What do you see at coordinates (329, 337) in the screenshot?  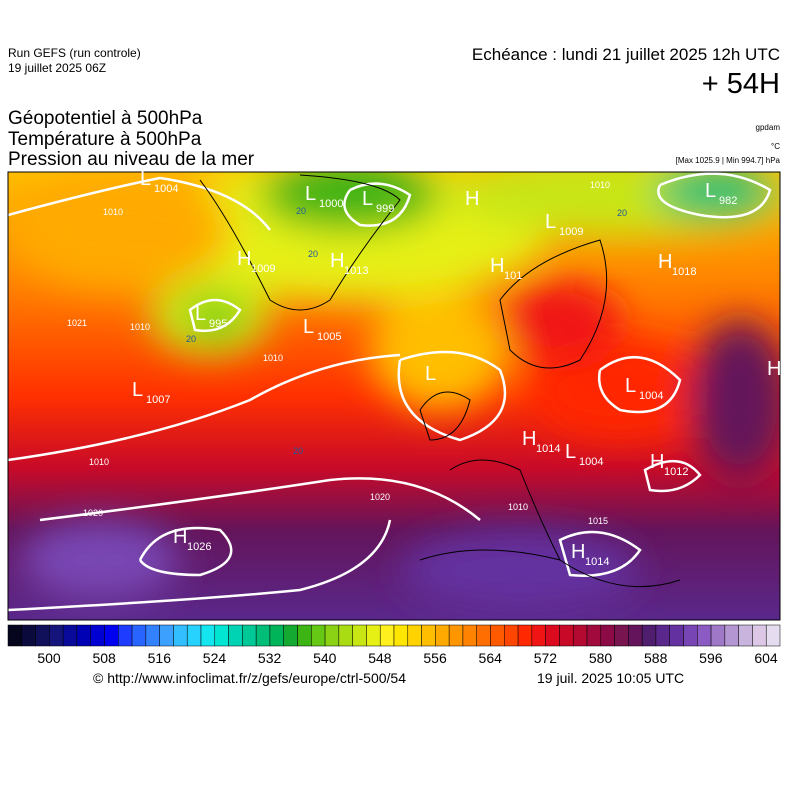 I see `center-value: 1005` at bounding box center [329, 337].